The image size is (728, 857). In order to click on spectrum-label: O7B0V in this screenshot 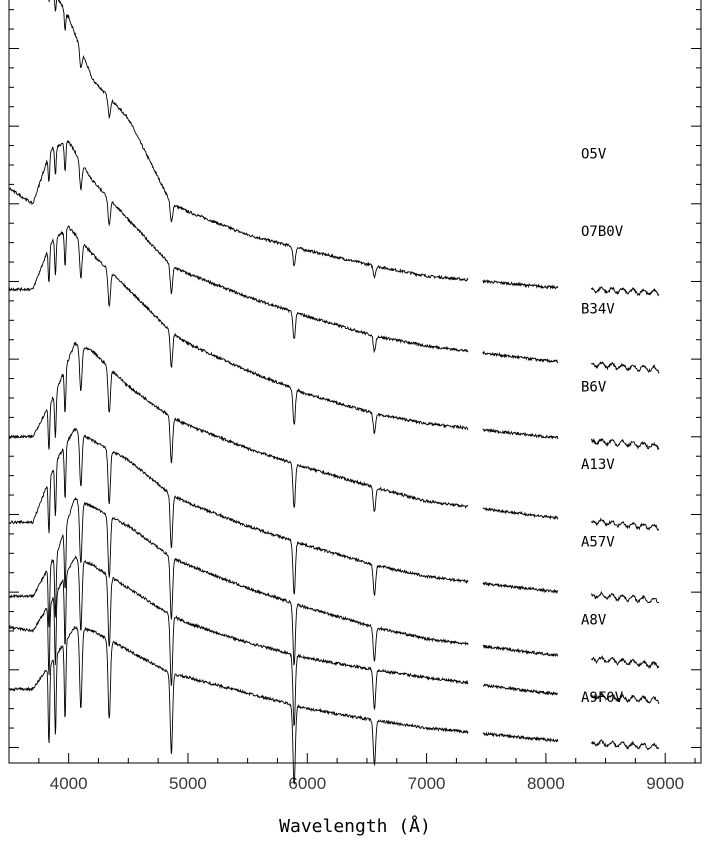, I will do `click(602, 232)`.